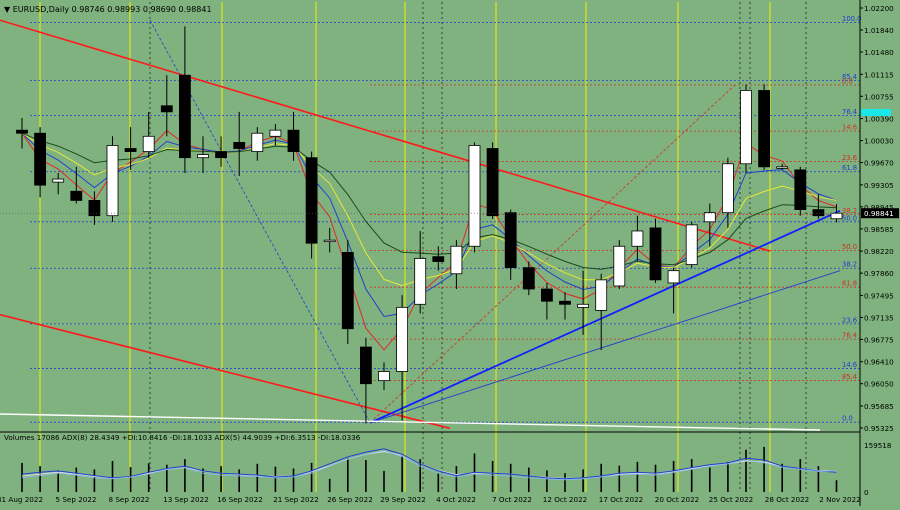 The width and height of the screenshot is (900, 510). Describe the element at coordinates (403, 499) in the screenshot. I see `date-tick-label: 29 Sep 2022` at that location.